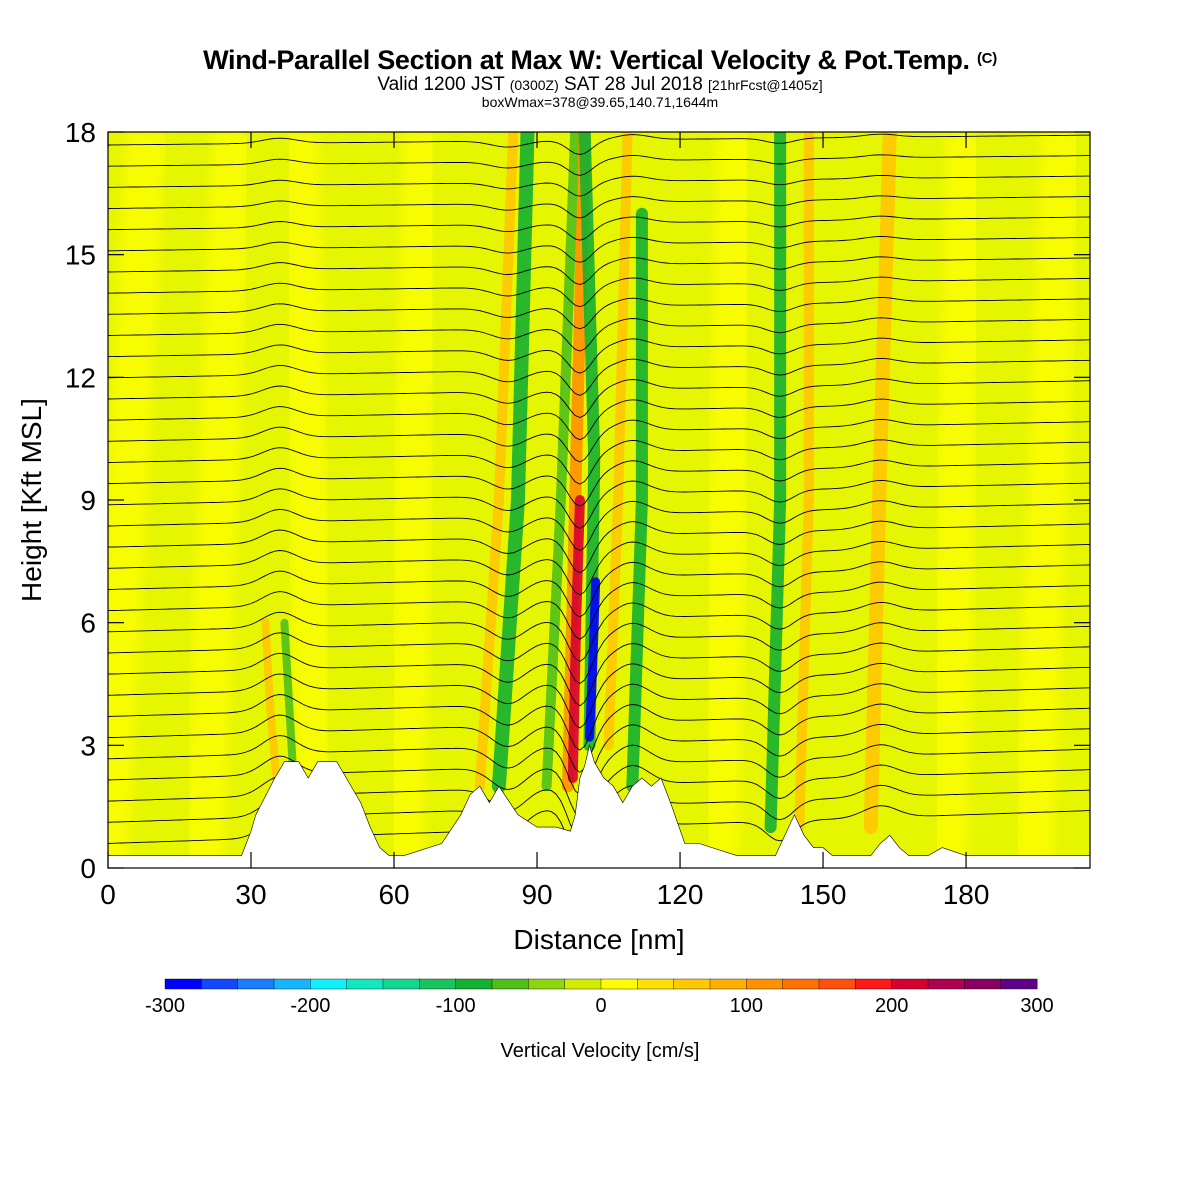 The width and height of the screenshot is (1200, 1200). I want to click on colorbar, so click(601, 984).